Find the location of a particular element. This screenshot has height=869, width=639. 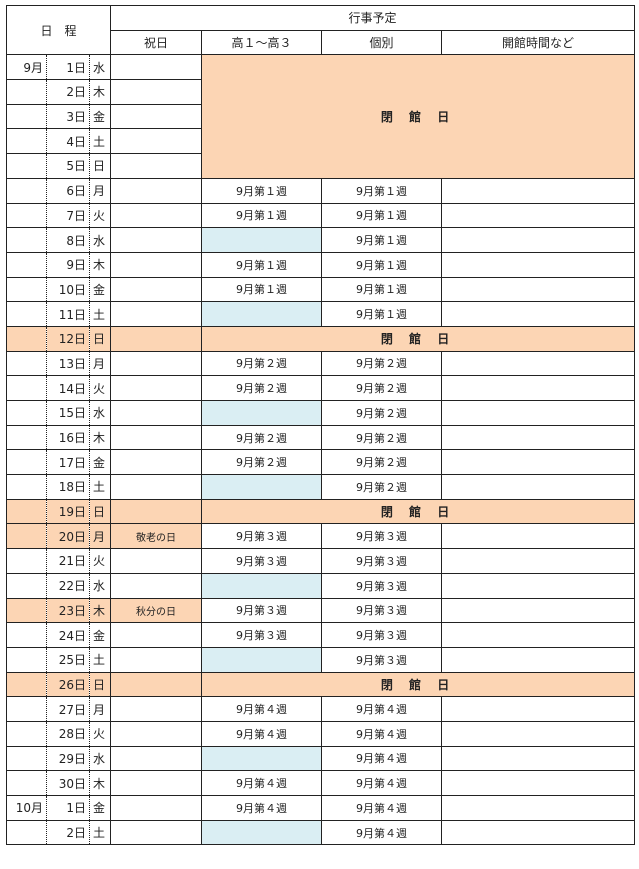

day-cell: 26日 is located at coordinates (68, 684).